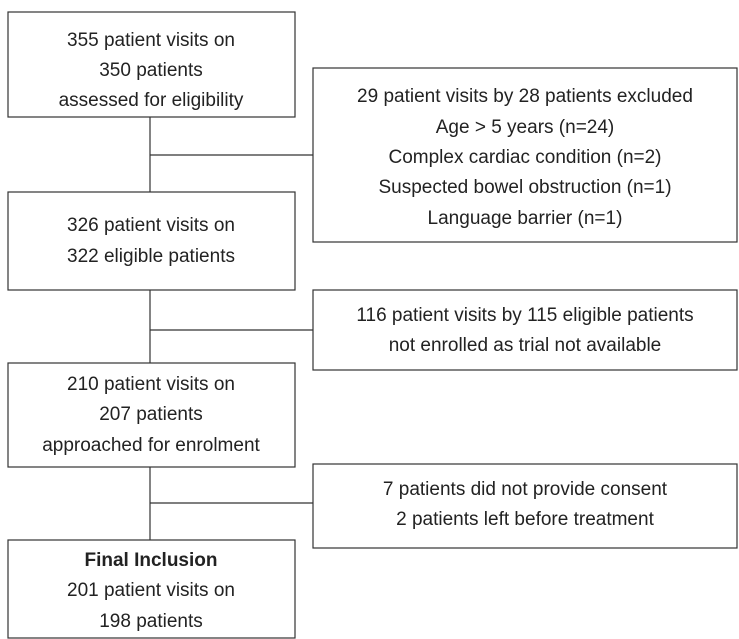 This screenshot has height=639, width=739. I want to click on box-text: 322 eligible patients, so click(151, 256).